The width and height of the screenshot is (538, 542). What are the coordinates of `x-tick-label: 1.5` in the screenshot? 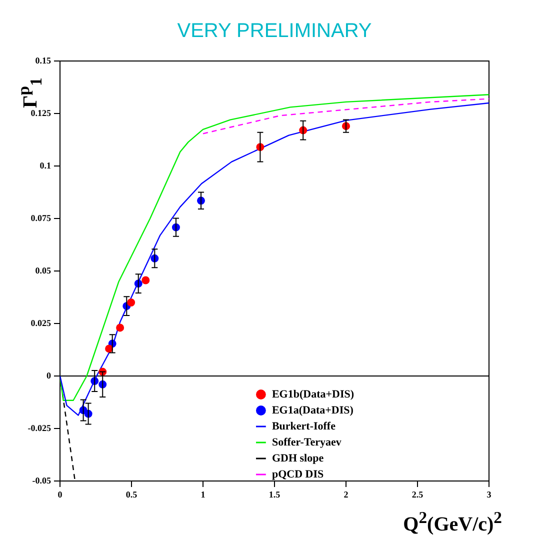 It's located at (274, 495).